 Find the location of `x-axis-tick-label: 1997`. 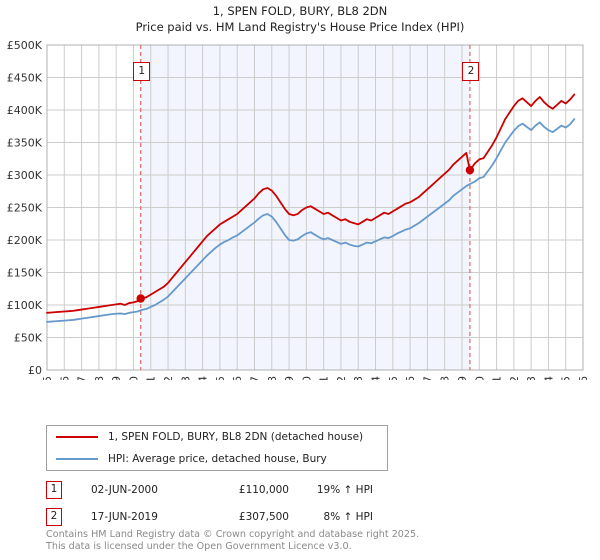

x-axis-tick-label: 1997 is located at coordinates (82, 378).